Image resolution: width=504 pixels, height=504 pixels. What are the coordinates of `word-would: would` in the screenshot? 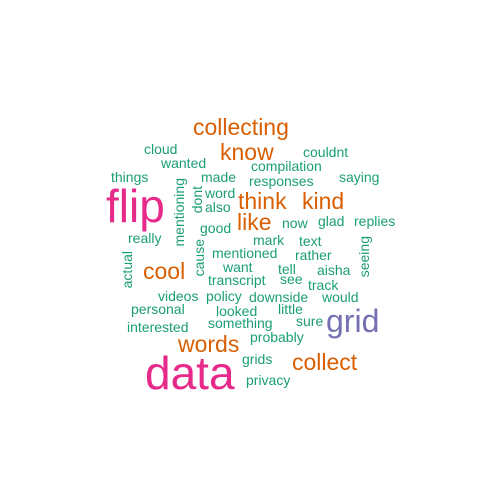 It's located at (340, 297).